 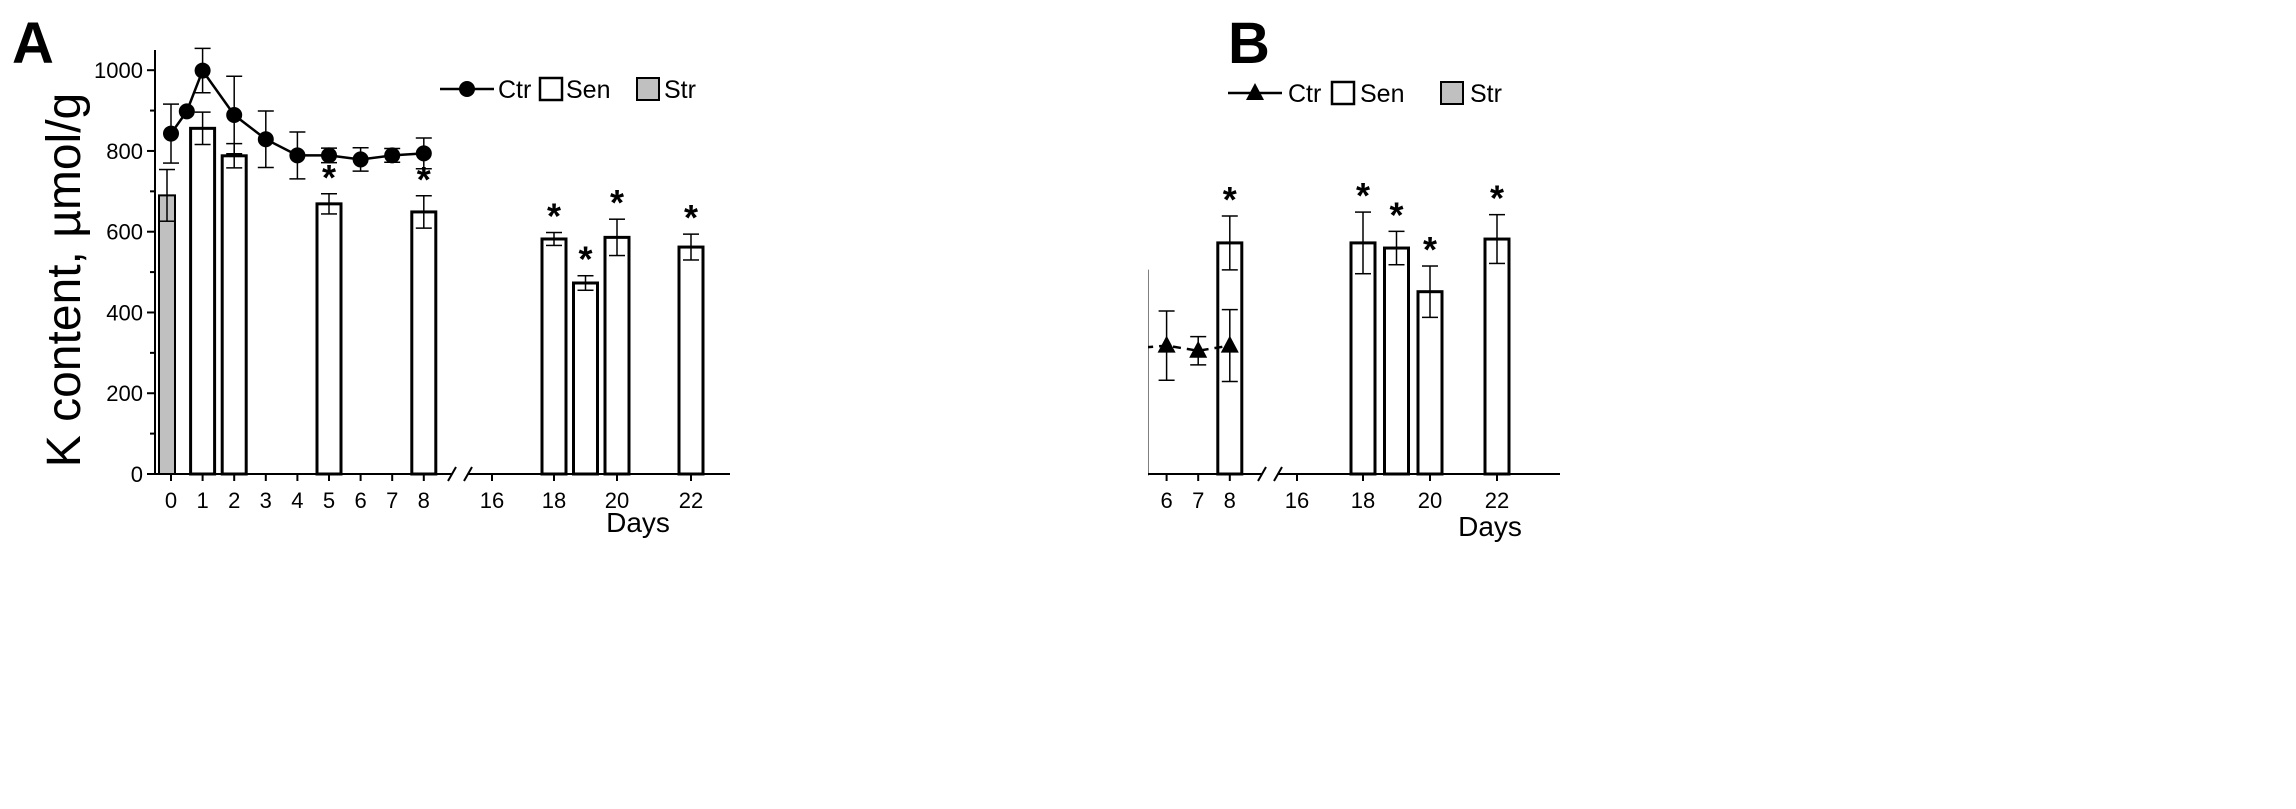 I want to click on x-tick-label: 4, so click(x=297, y=500).